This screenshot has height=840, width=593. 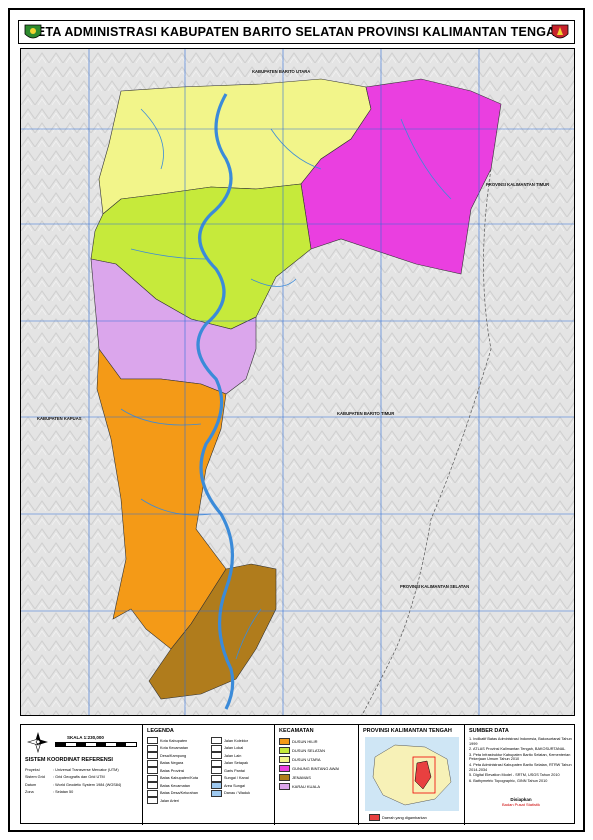 I want to click on legend-item: Batas Provinsi, so click(x=178, y=771).